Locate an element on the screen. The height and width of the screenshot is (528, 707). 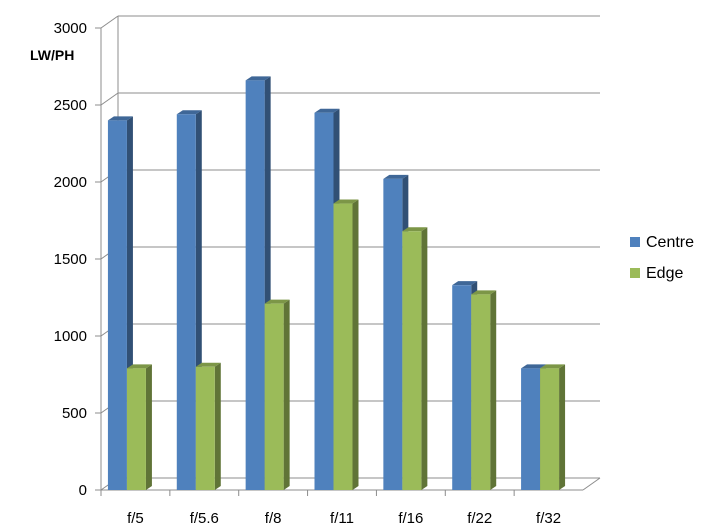
y-tick-label: 2500 is located at coordinates (70, 105).